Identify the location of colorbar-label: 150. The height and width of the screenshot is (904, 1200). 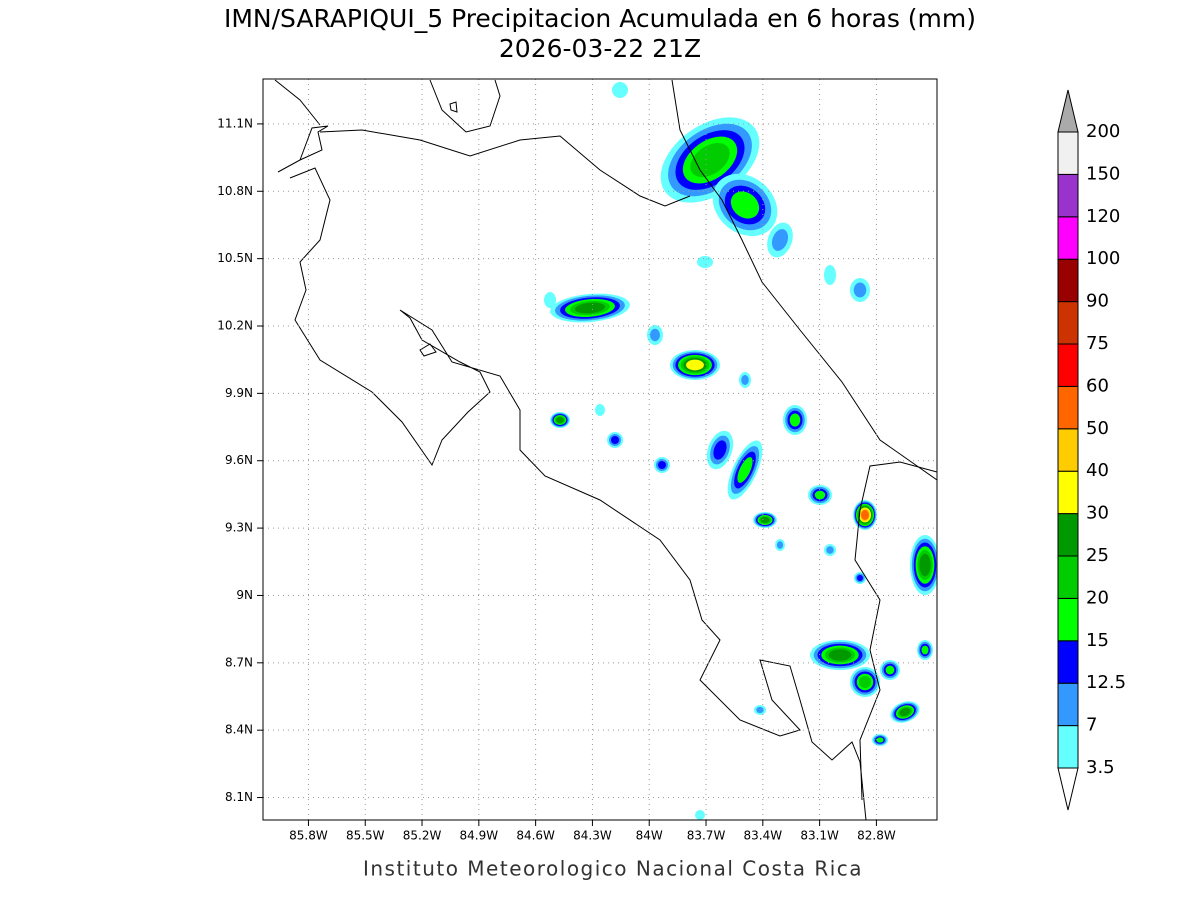
(1103, 173).